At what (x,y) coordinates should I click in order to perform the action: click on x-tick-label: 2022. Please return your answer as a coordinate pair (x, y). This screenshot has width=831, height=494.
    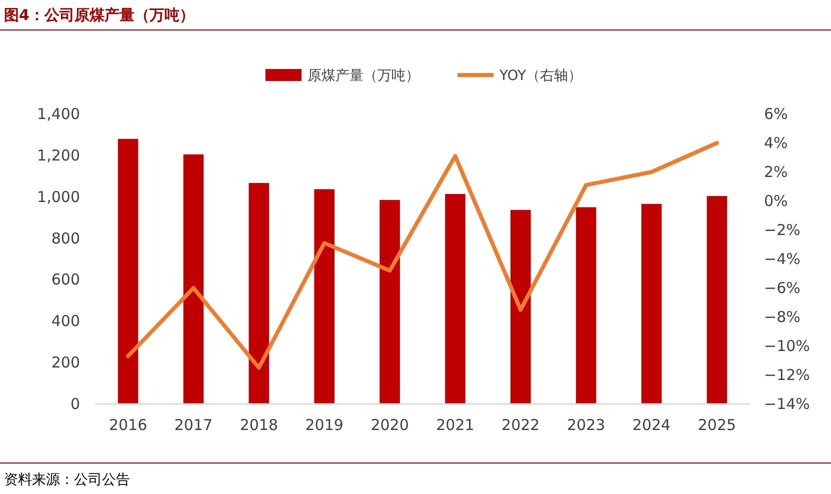
    Looking at the image, I should click on (521, 425).